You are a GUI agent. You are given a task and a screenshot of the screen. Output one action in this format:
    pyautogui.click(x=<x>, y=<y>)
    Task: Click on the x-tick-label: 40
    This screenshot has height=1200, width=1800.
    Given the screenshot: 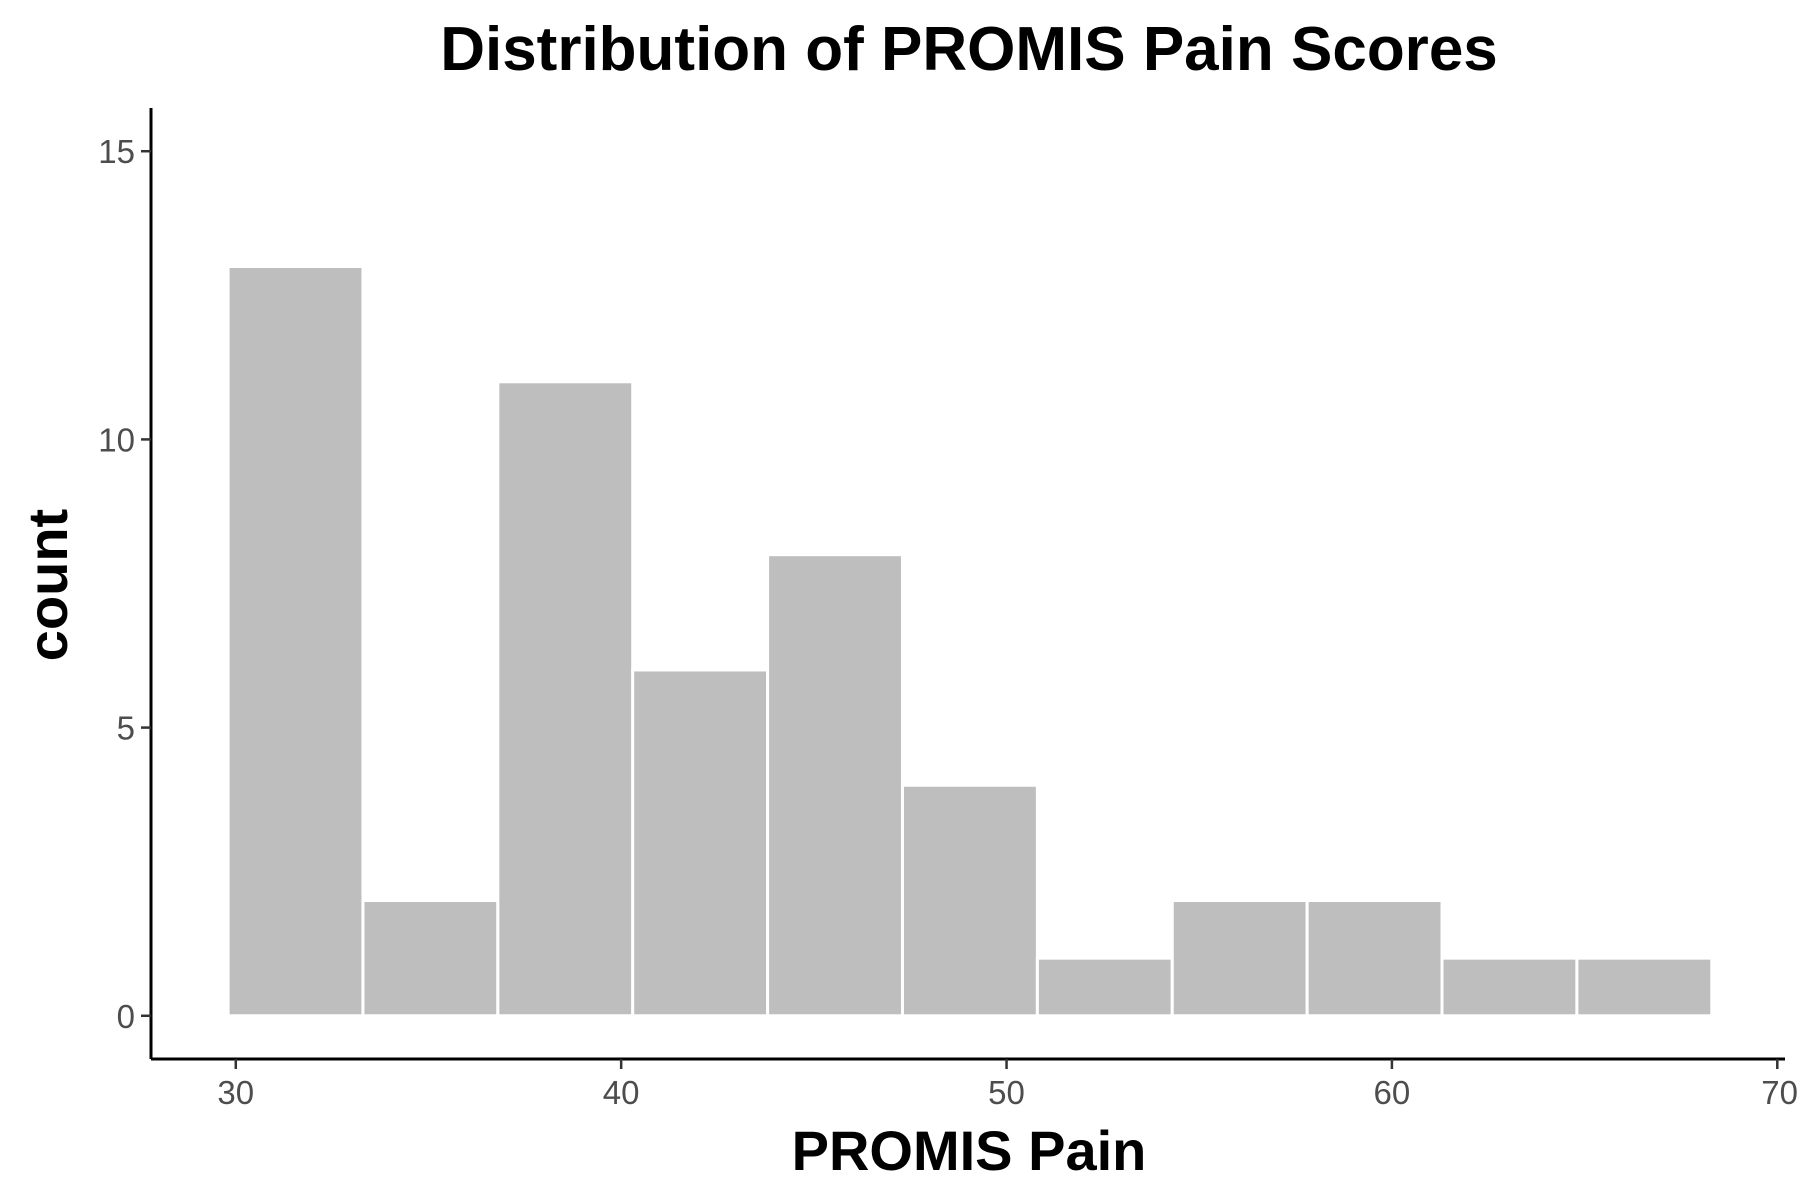 What is the action you would take?
    pyautogui.click(x=621, y=1092)
    